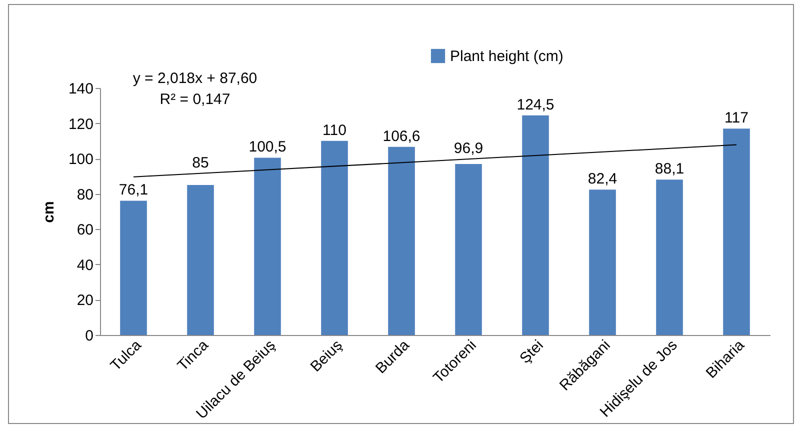 Image resolution: width=800 pixels, height=430 pixels. I want to click on annotation: R² = 0,147, so click(195, 99).